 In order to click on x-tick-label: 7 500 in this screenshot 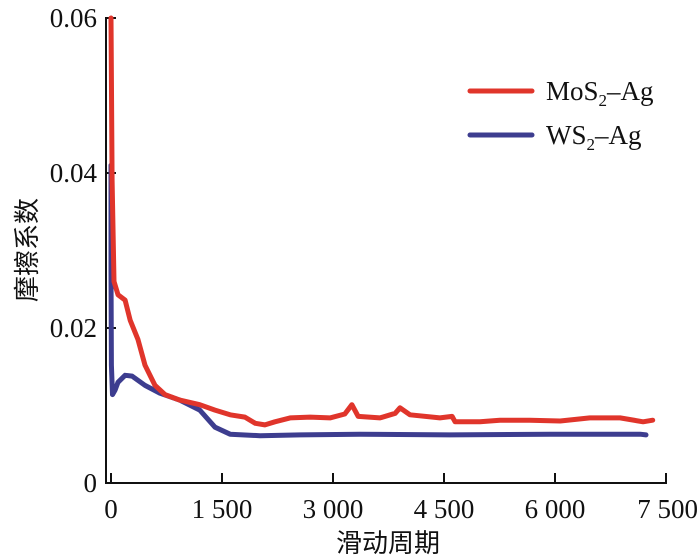, I will do `click(667, 509)`.